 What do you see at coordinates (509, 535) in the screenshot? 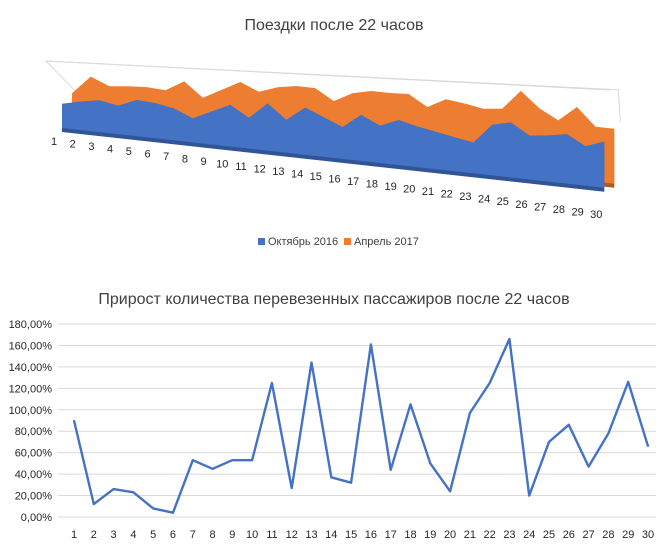
I see `line-x-tick-label: 23` at bounding box center [509, 535].